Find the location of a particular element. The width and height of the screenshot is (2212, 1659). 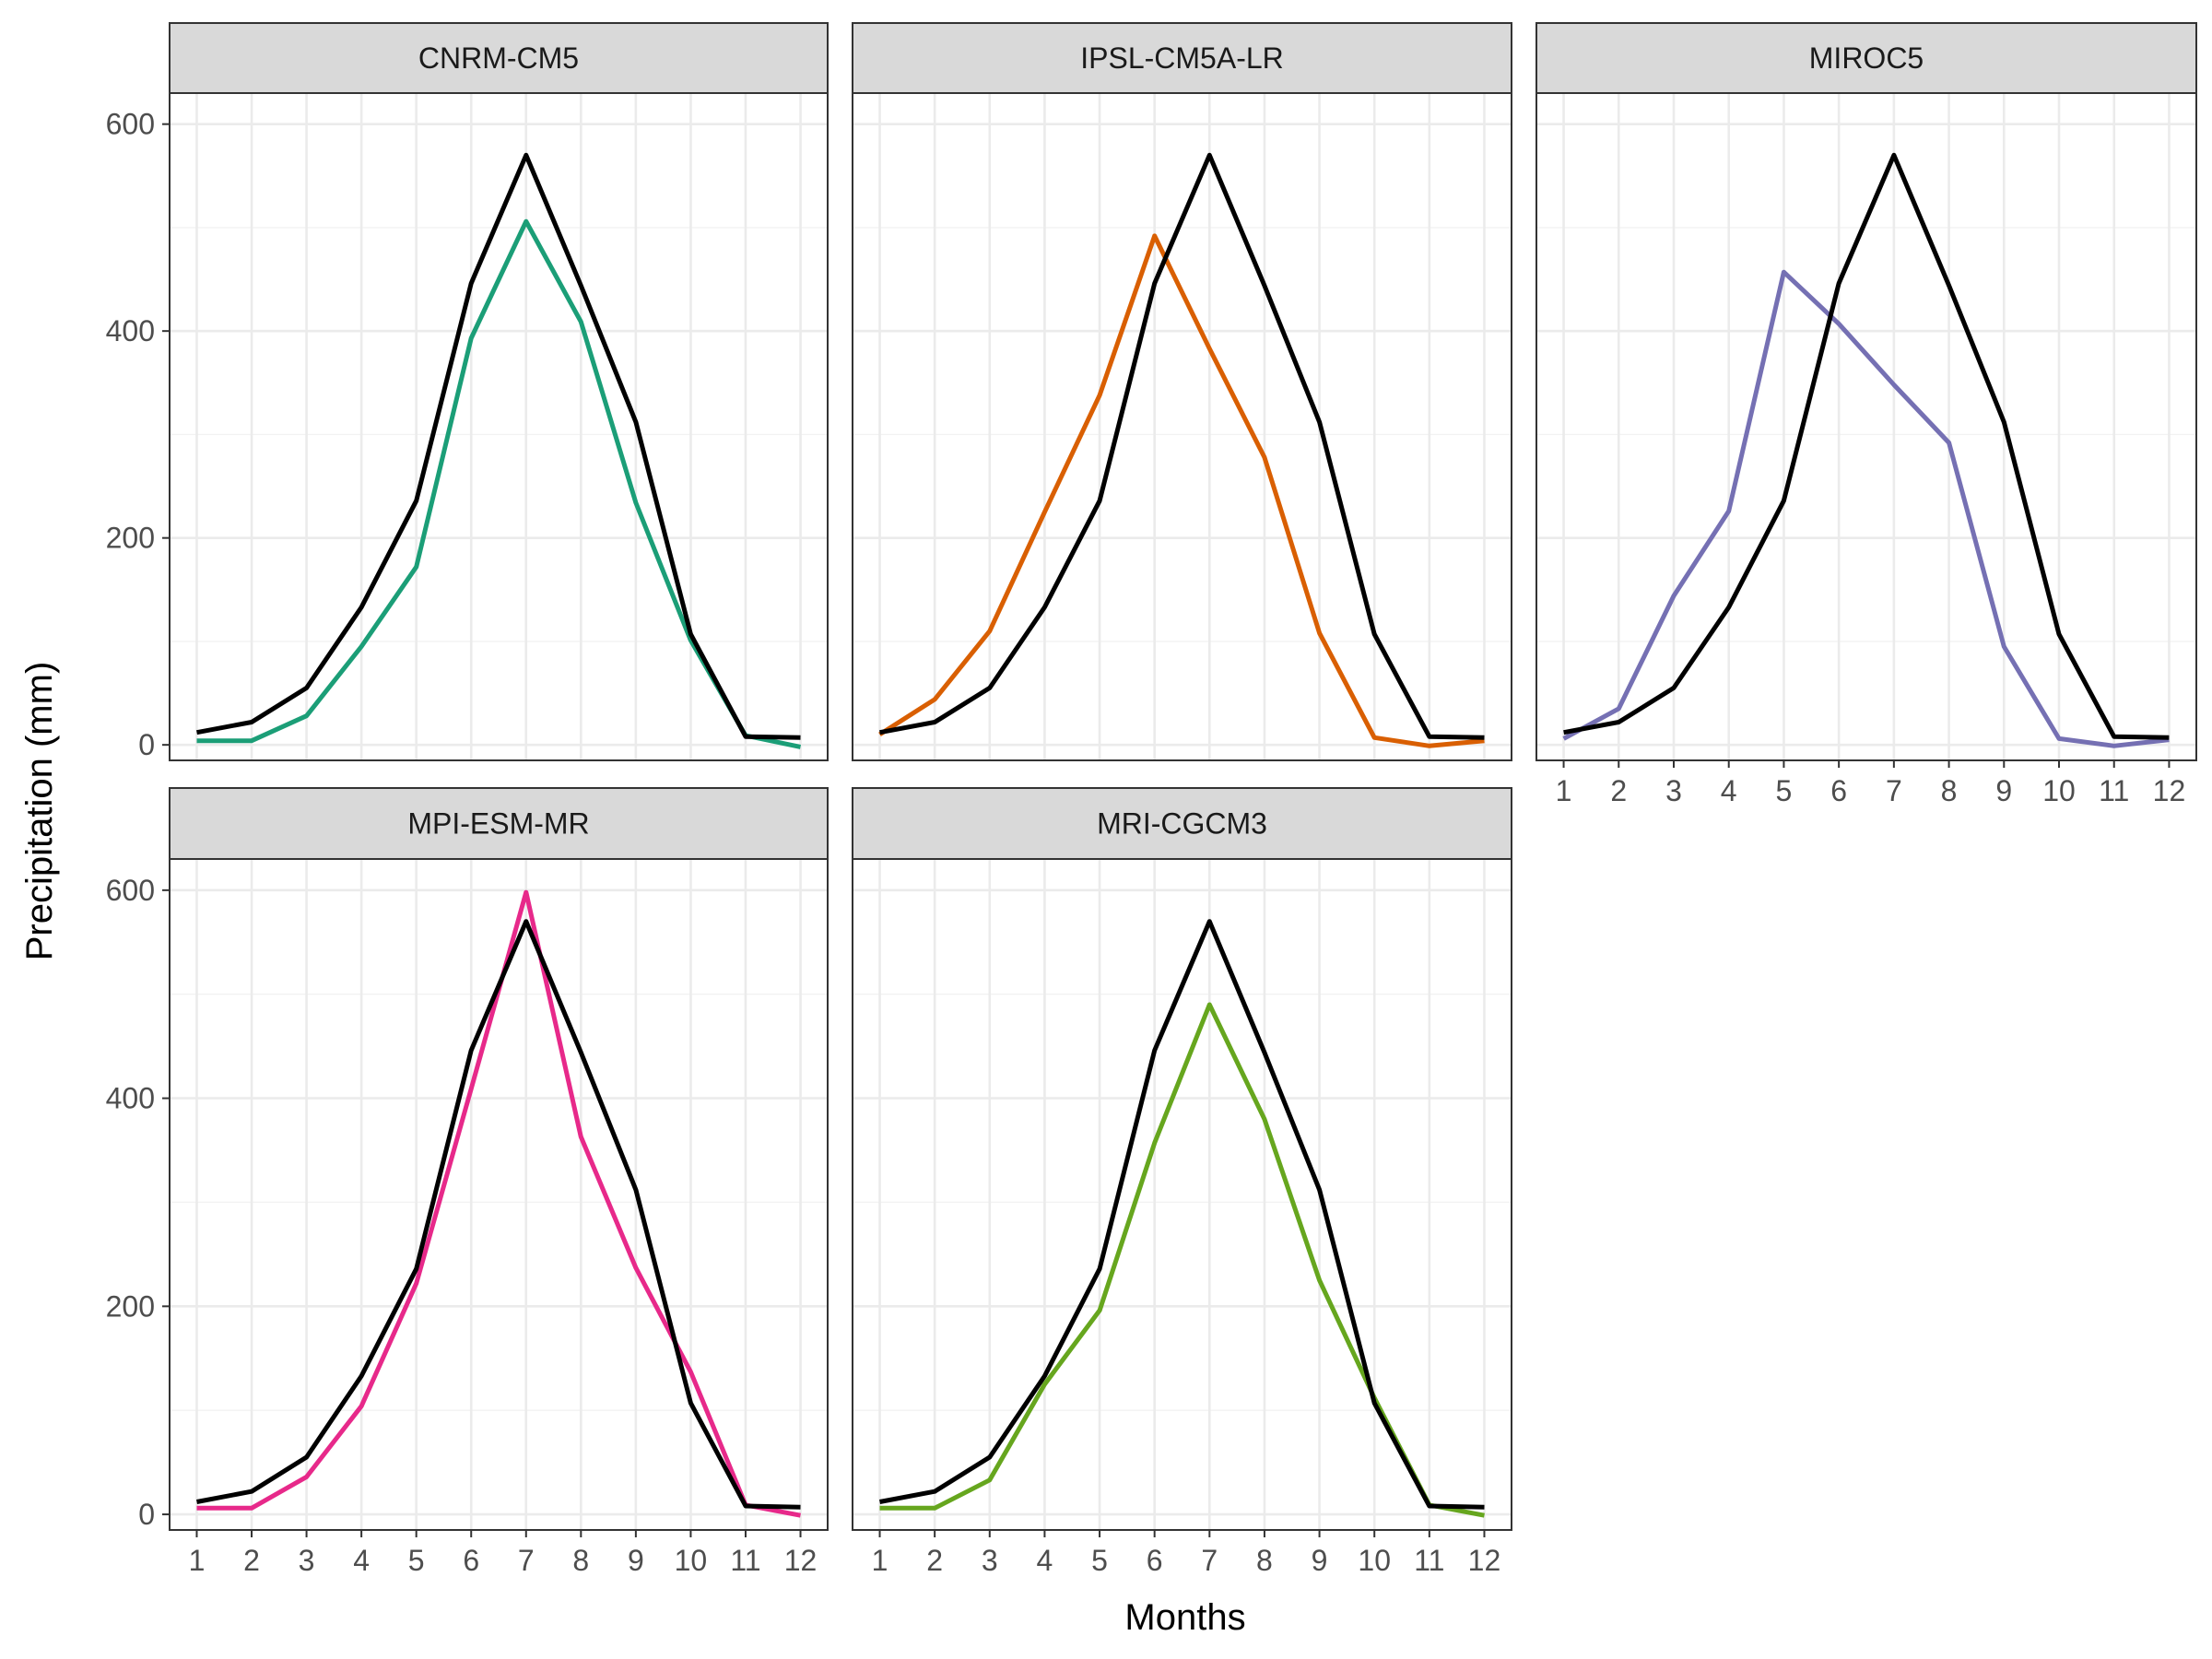

y-axis-label: Precipitation (mm) is located at coordinates (39, 811).